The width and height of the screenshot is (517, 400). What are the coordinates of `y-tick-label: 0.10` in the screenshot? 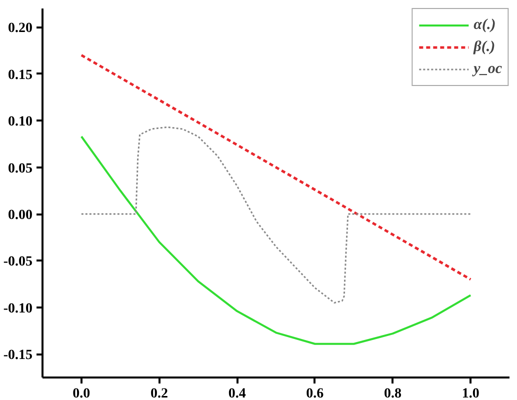 It's located at (20, 122).